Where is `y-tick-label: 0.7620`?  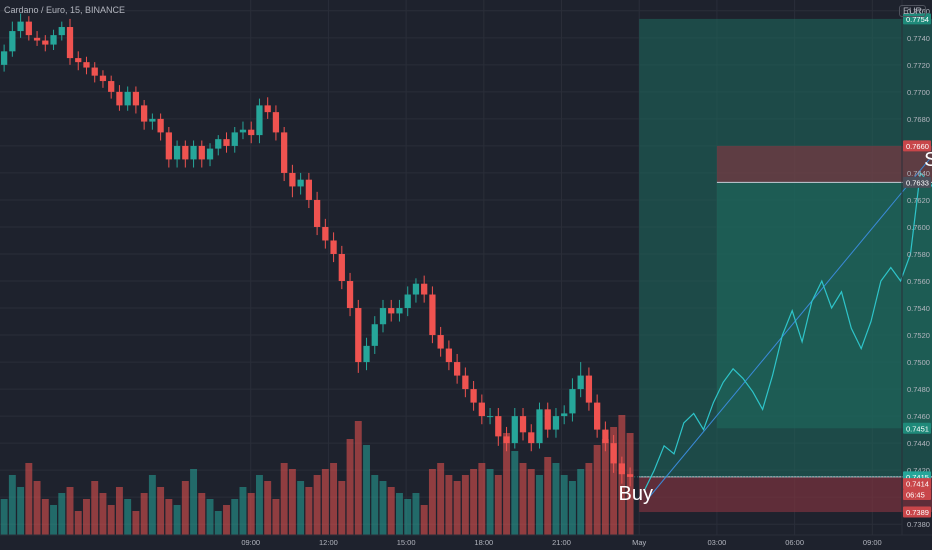
y-tick-label: 0.7620 is located at coordinates (918, 200).